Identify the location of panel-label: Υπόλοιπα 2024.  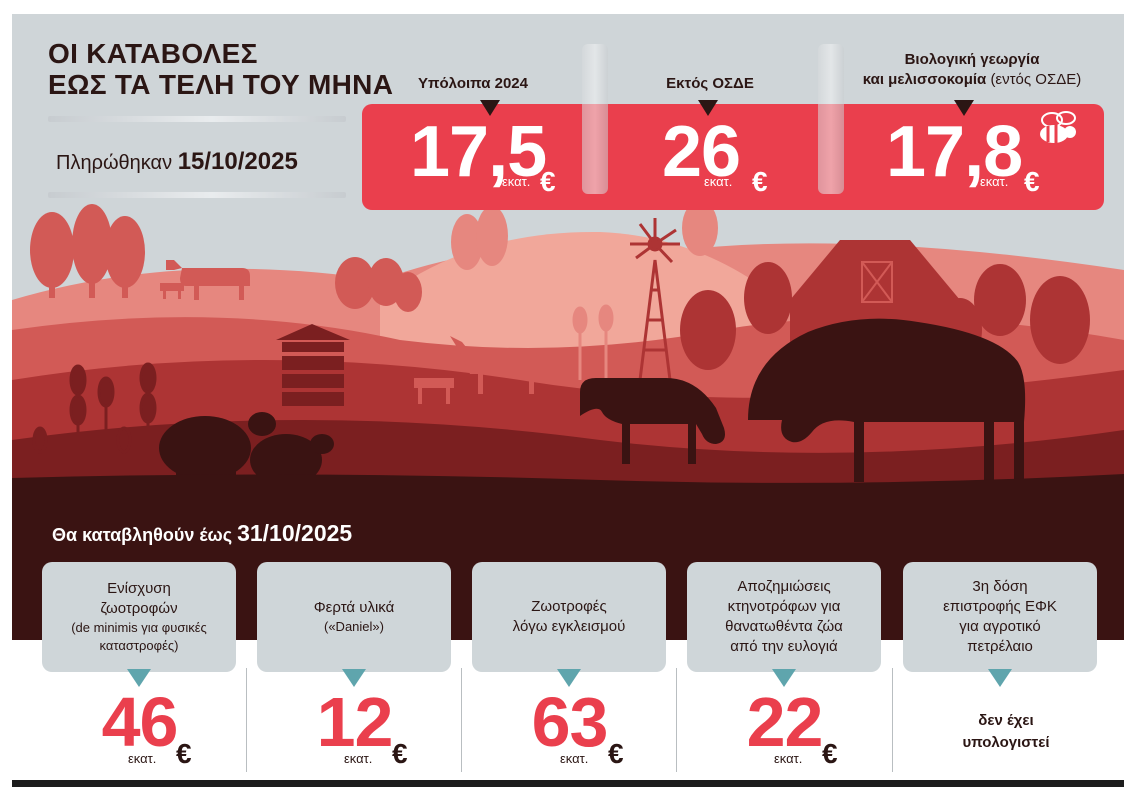
(473, 83).